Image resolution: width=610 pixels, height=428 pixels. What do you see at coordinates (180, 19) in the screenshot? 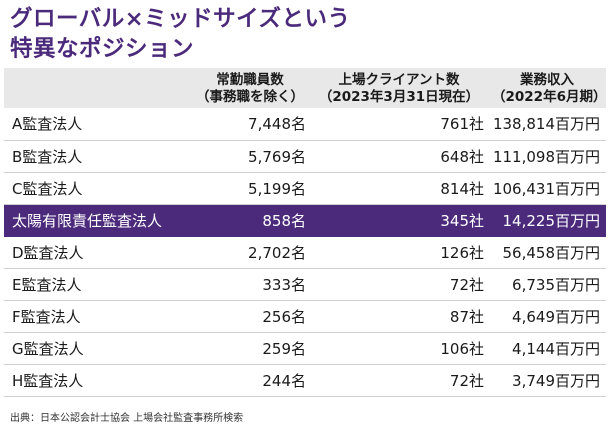
I see `title-line-1: グローバル×ミッドサイズという` at bounding box center [180, 19].